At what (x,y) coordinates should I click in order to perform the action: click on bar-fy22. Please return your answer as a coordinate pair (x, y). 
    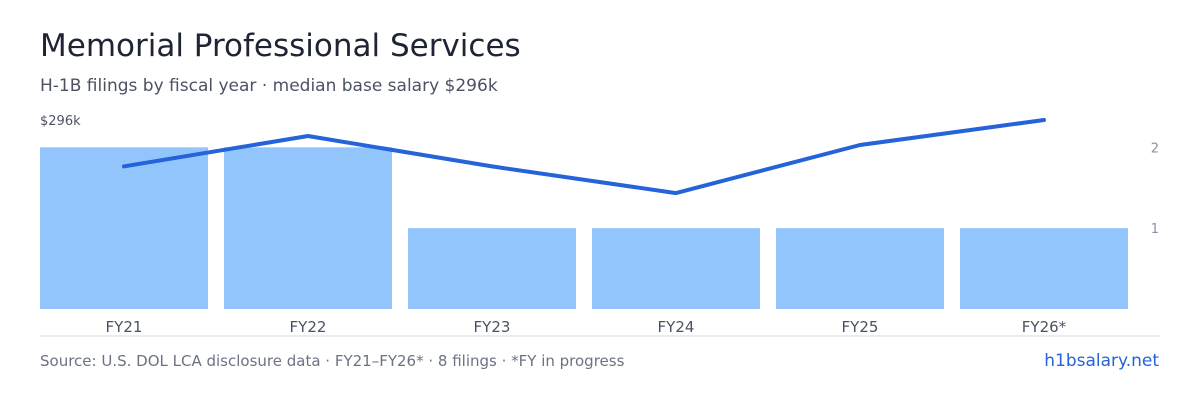
    Looking at the image, I should click on (308, 228).